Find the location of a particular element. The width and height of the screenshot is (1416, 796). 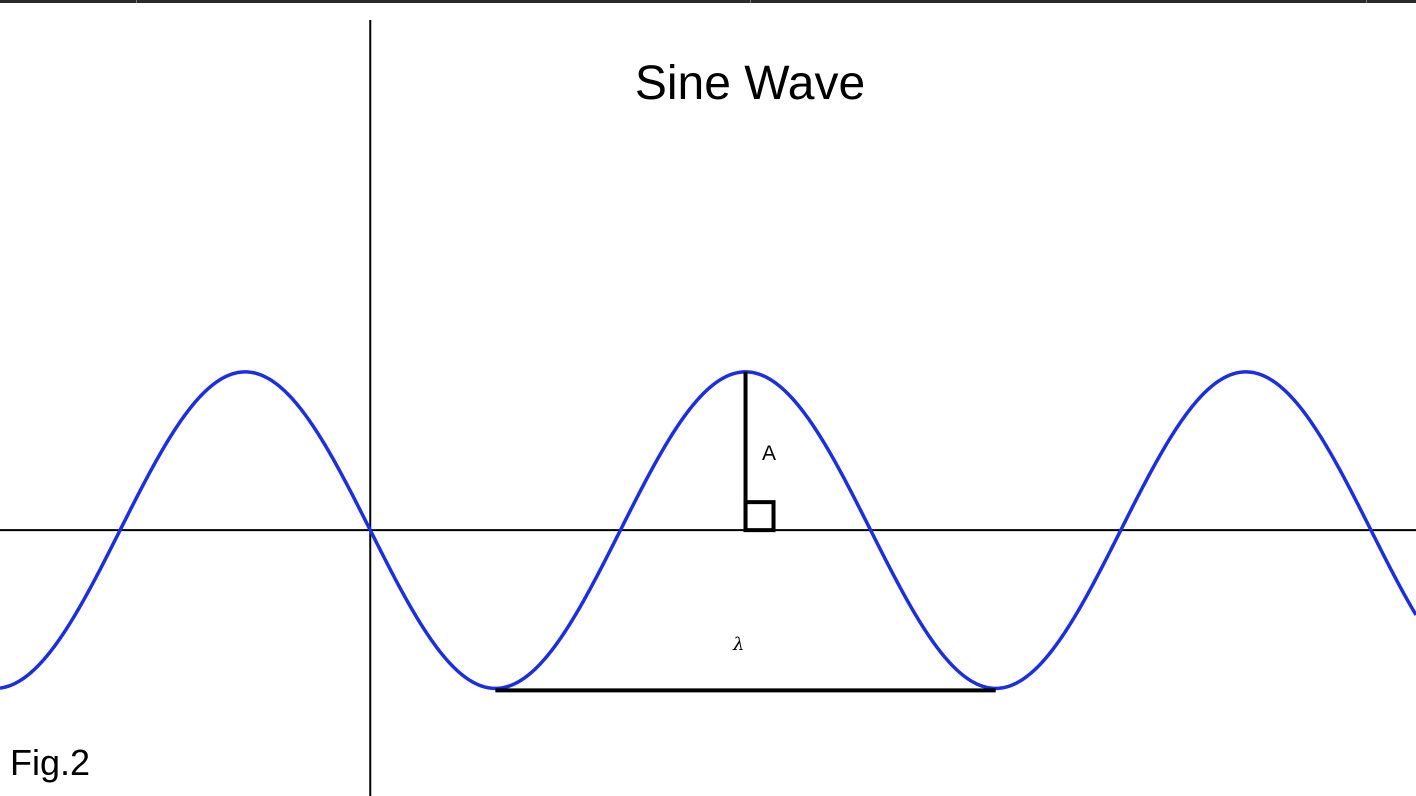

window-top-border is located at coordinates (708, 1).